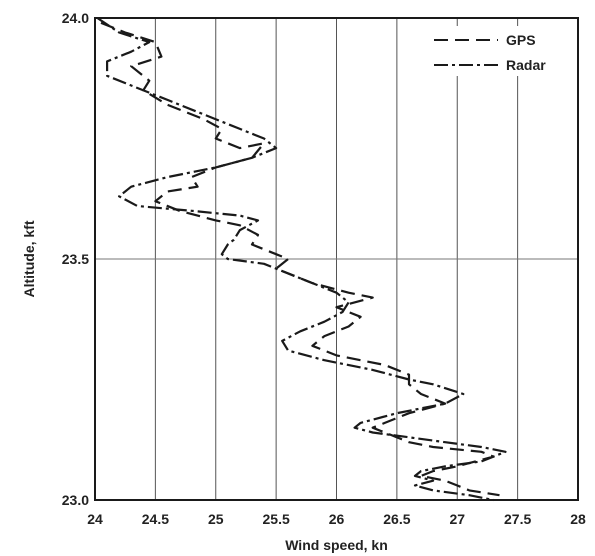 The width and height of the screenshot is (595, 556). I want to click on y-tick-label: 23.0, so click(75, 500).